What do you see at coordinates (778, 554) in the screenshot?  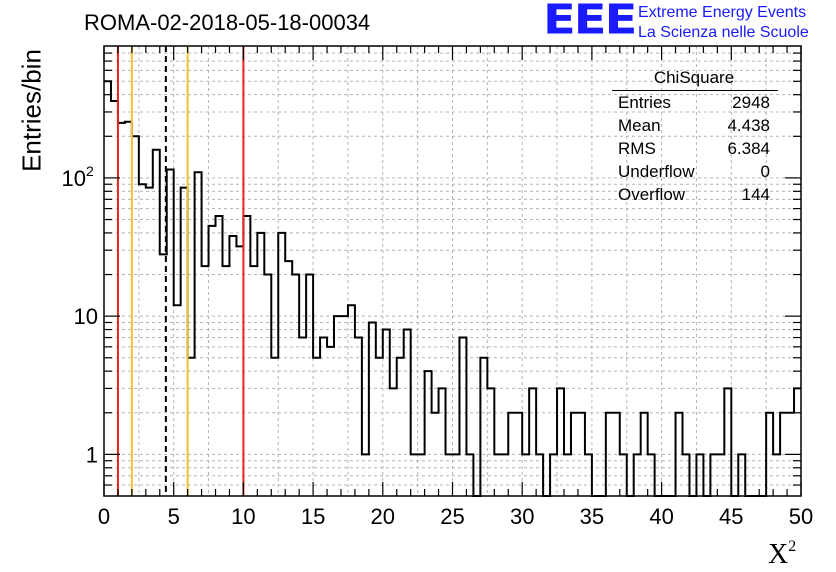 I see `x-axis-label-base: X` at bounding box center [778, 554].